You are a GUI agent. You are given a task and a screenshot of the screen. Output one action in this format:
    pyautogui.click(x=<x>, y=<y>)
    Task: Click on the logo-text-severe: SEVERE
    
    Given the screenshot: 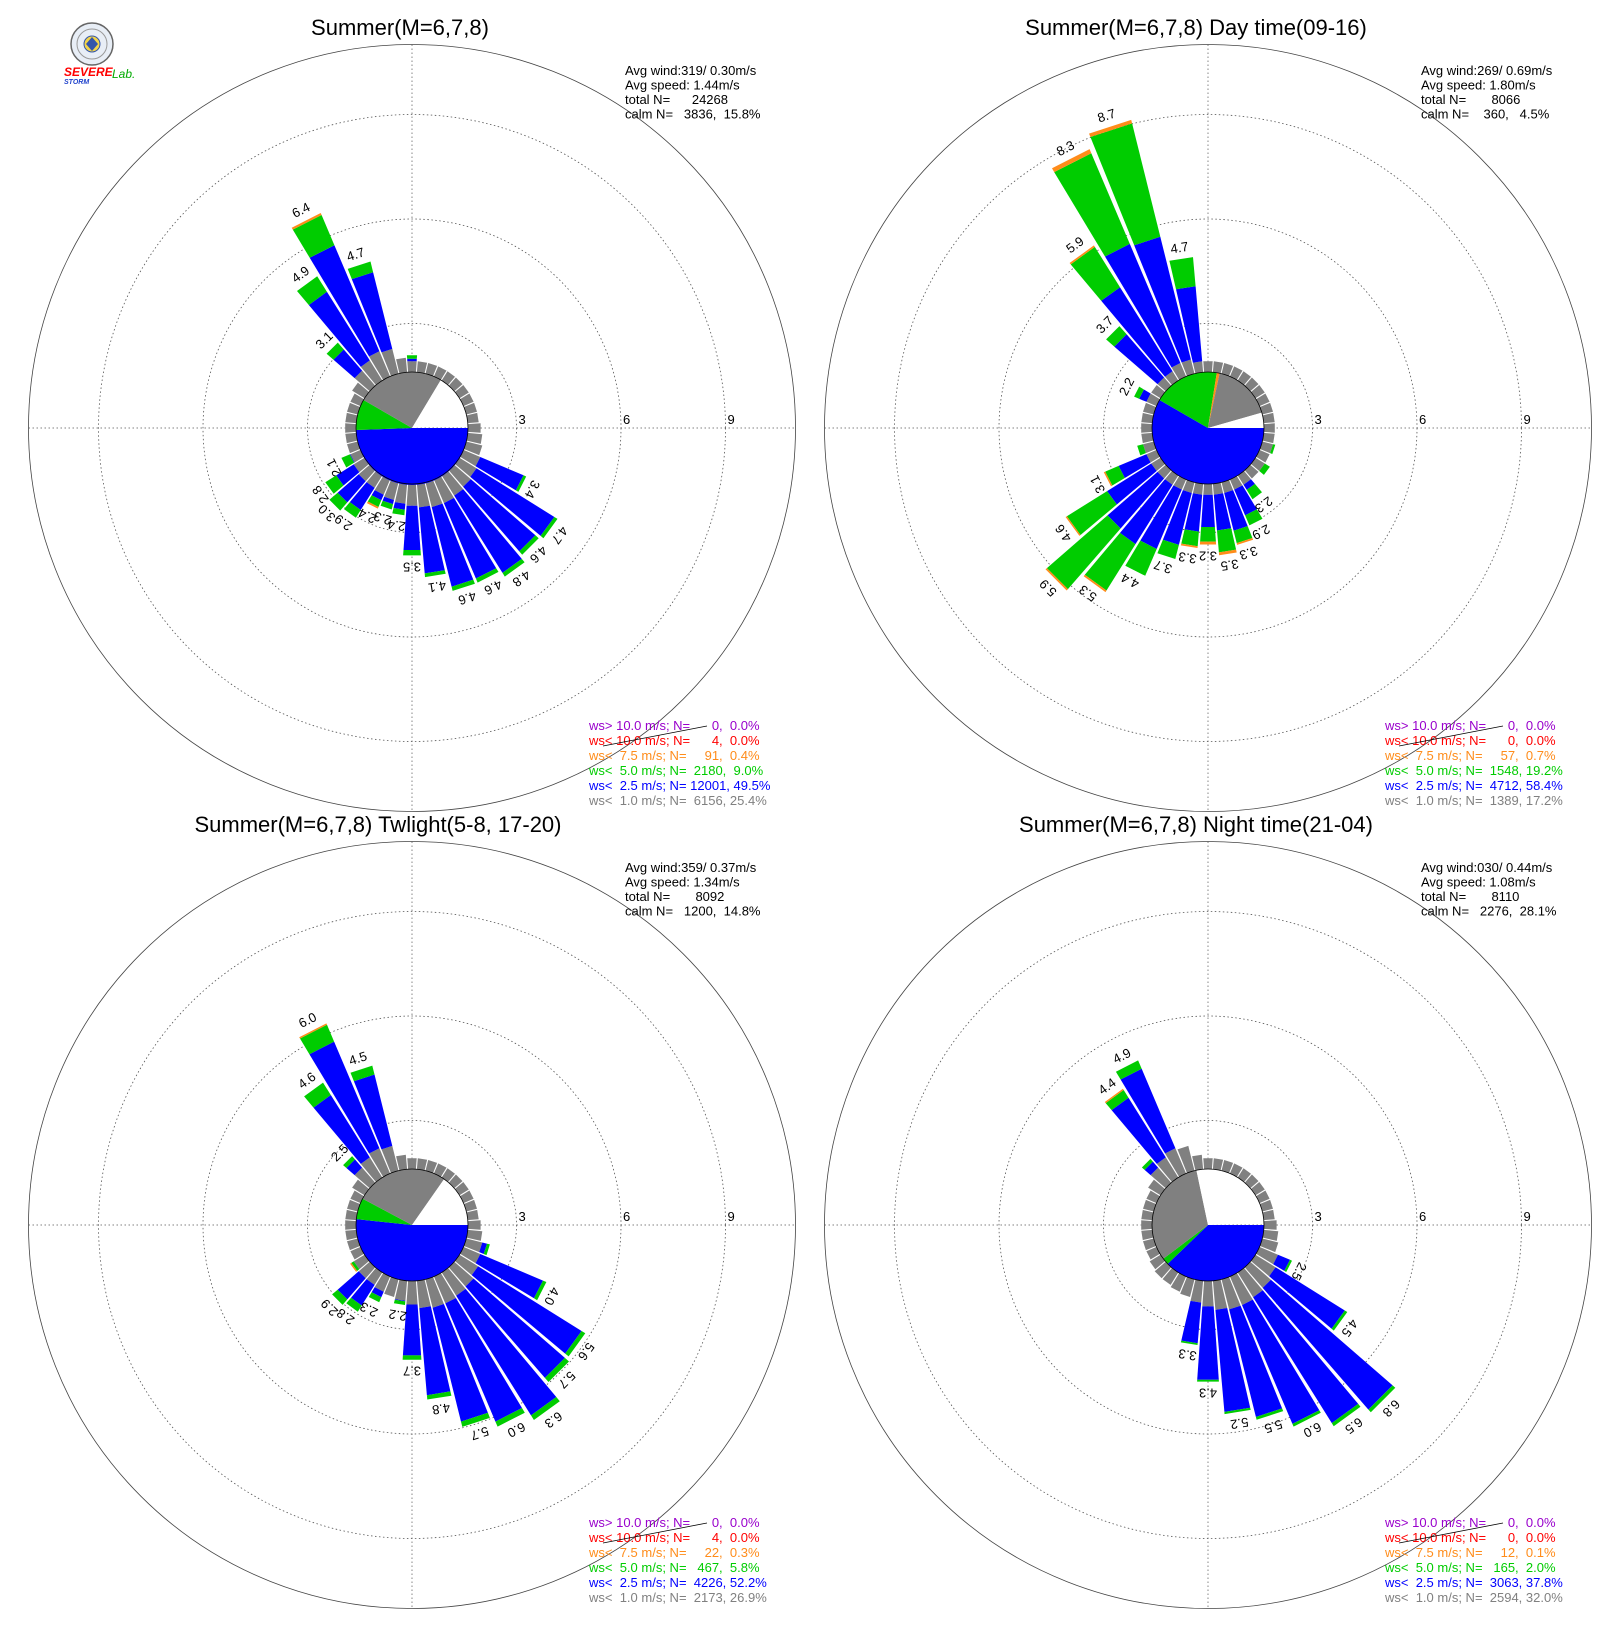 What is the action you would take?
    pyautogui.click(x=89, y=72)
    